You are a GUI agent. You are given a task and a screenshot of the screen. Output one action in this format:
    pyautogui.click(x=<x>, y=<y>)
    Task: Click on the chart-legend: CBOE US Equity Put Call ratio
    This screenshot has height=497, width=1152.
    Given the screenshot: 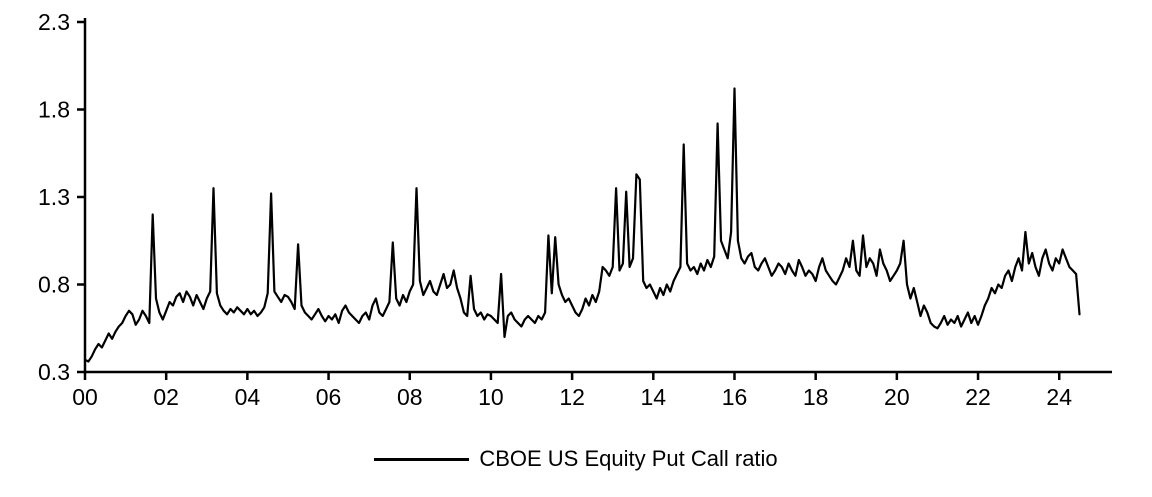 What is the action you would take?
    pyautogui.click(x=576, y=459)
    